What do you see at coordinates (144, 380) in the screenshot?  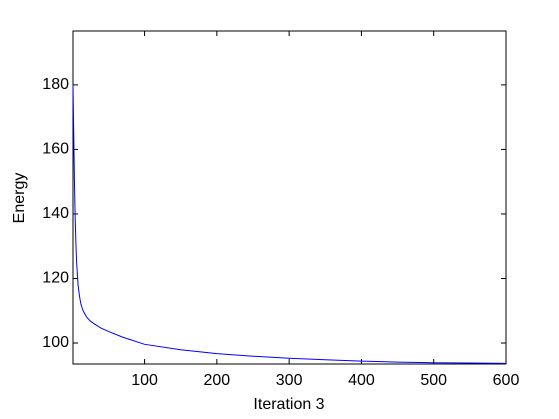 I see `x-tick-label: 100` at bounding box center [144, 380].